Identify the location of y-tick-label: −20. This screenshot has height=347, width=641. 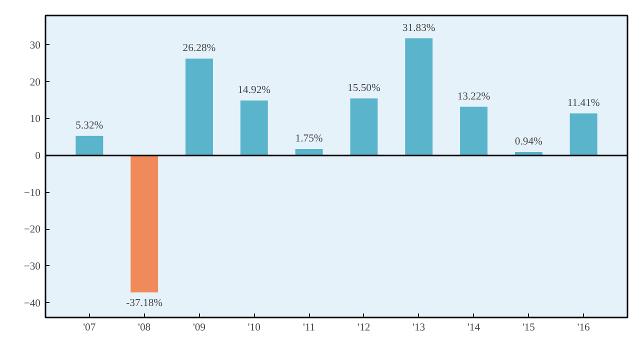
(32, 230).